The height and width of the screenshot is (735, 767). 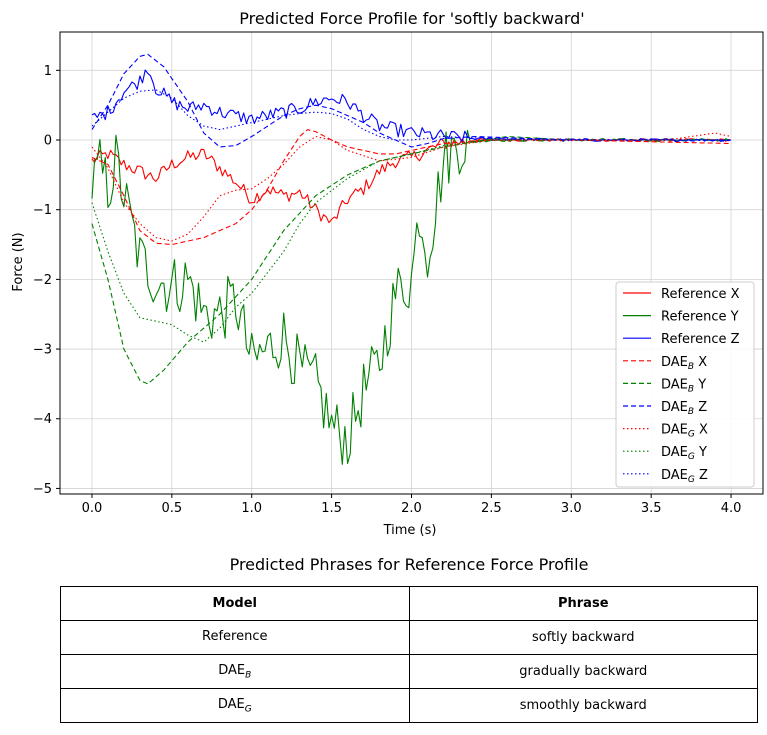 I want to click on legend-label: DAEB X, so click(x=684, y=363).